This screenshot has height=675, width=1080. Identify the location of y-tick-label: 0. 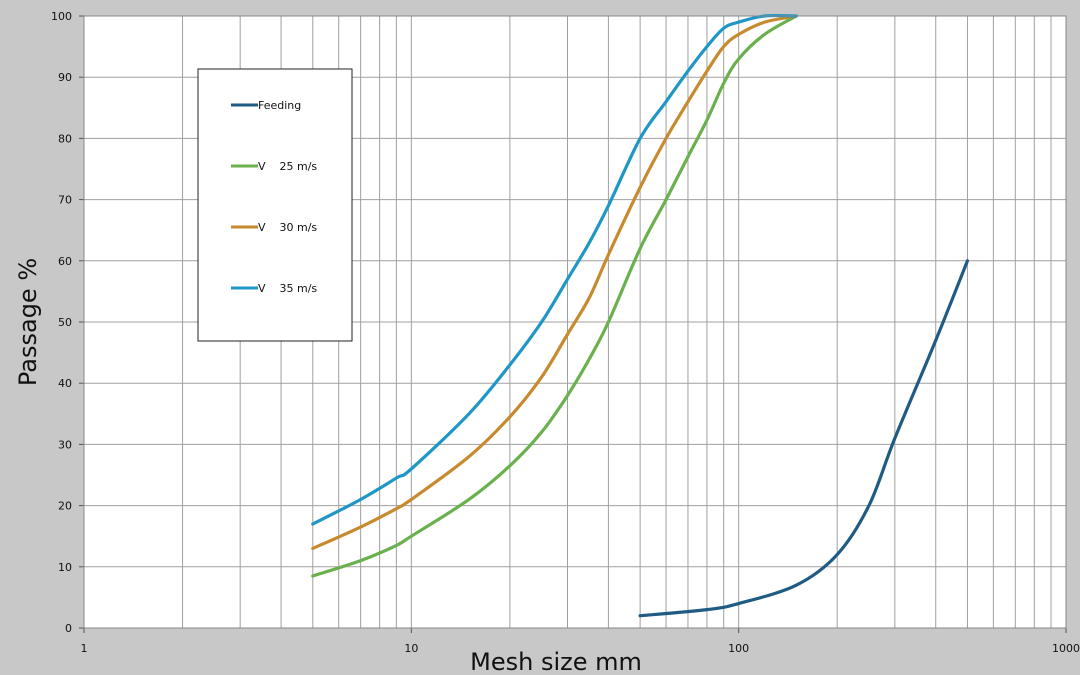
(68, 628).